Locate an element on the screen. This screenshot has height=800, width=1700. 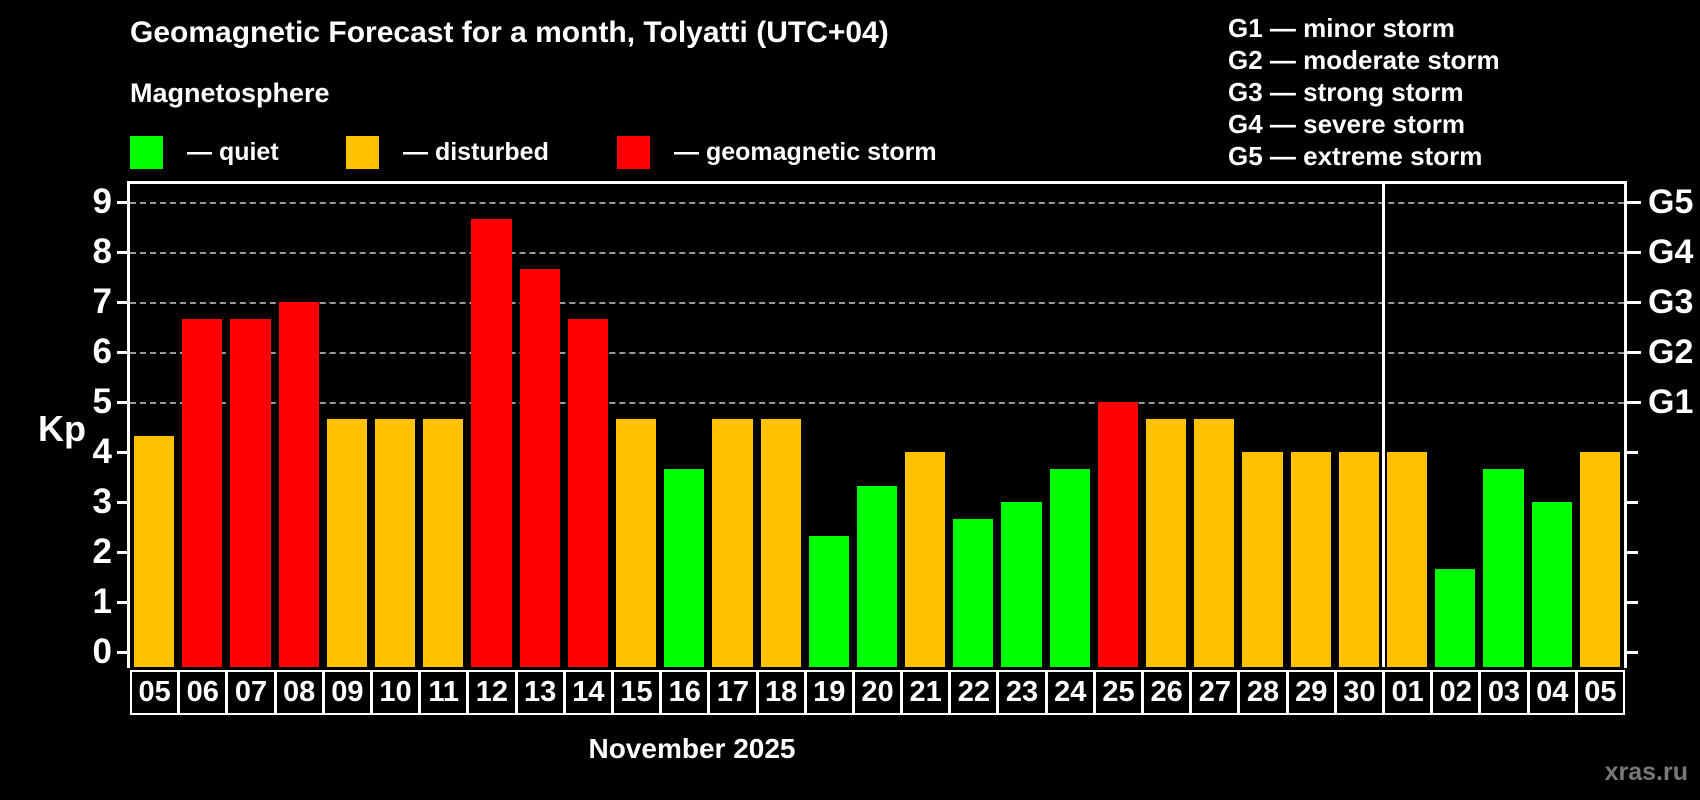
ytick-label-9: 9 is located at coordinates (102, 201).